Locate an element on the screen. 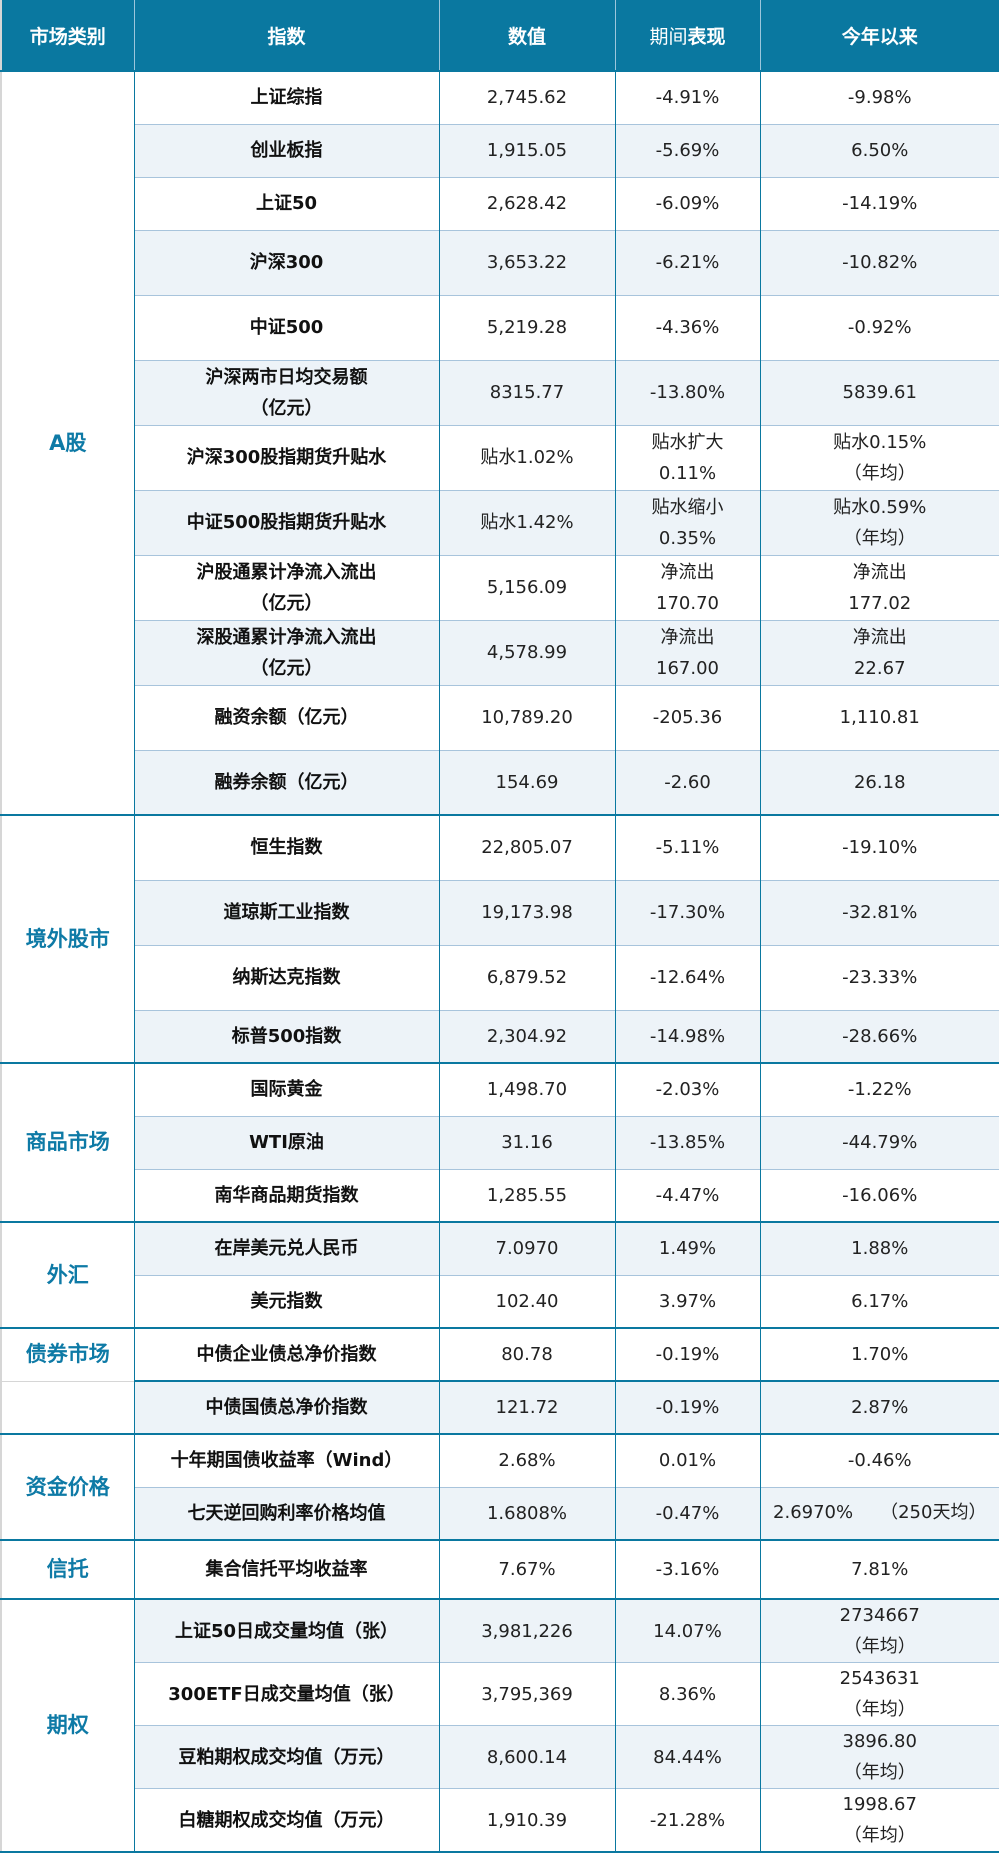 The height and width of the screenshot is (1853, 999). ytd-cell-text: -44.79% is located at coordinates (880, 1142).